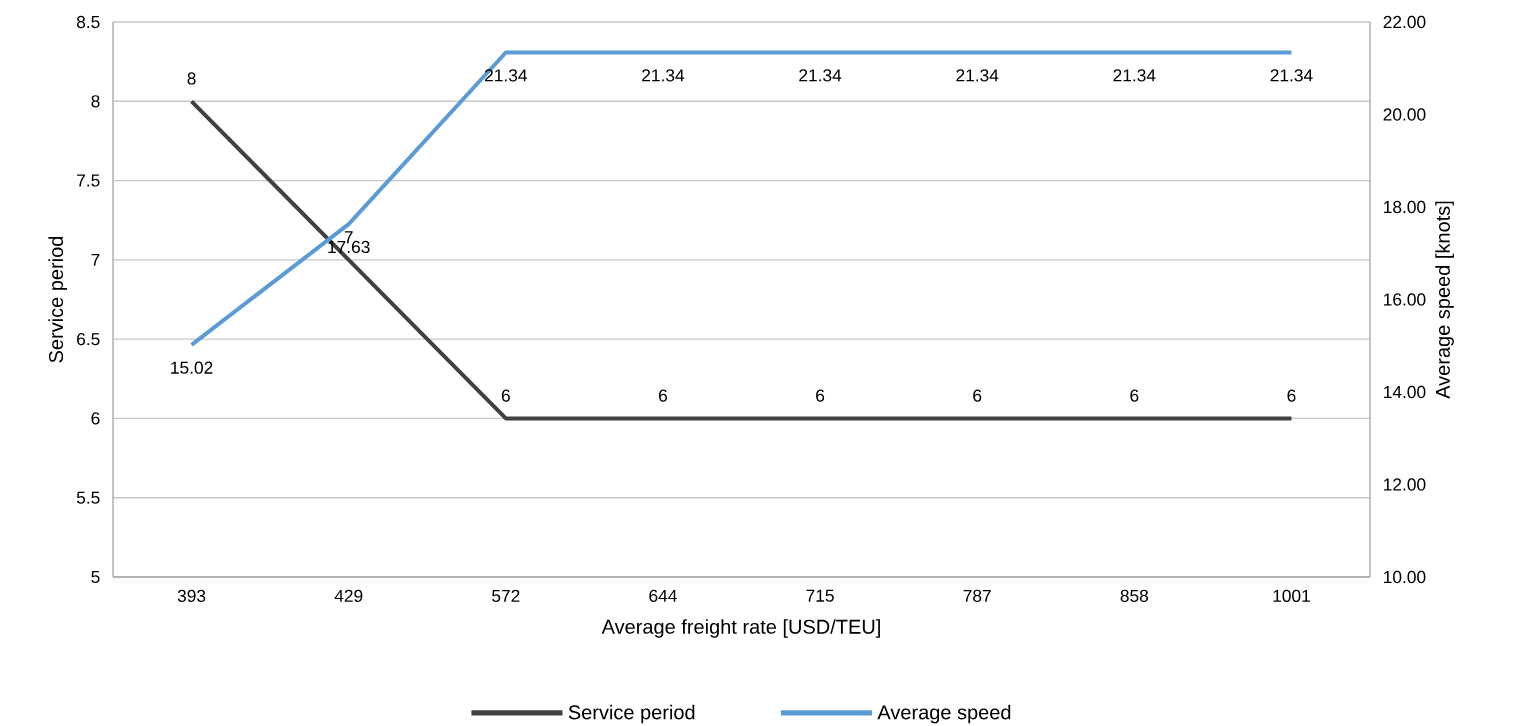 This screenshot has height=726, width=1527. What do you see at coordinates (88, 22) in the screenshot?
I see `y-tick-label: 8.5` at bounding box center [88, 22].